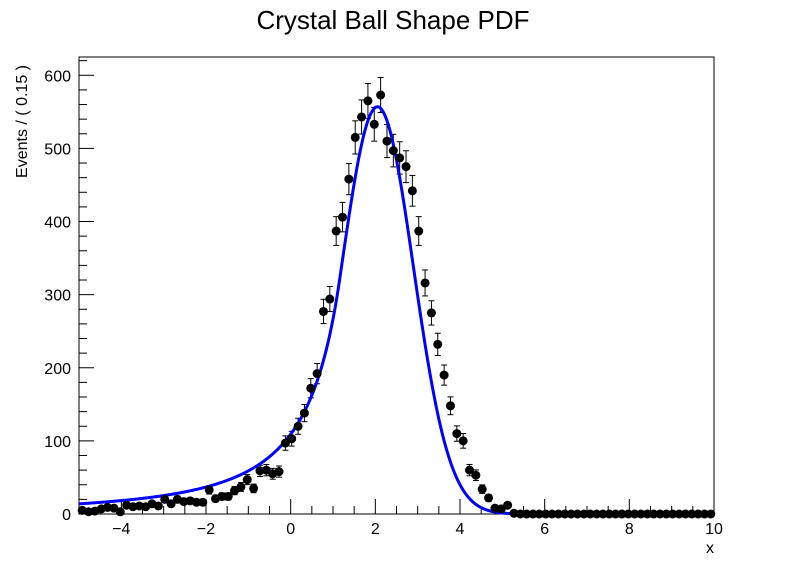 The width and height of the screenshot is (796, 572). I want to click on x-axis: −4 −2 0 2 4 6 8 10, so click(400, 518).